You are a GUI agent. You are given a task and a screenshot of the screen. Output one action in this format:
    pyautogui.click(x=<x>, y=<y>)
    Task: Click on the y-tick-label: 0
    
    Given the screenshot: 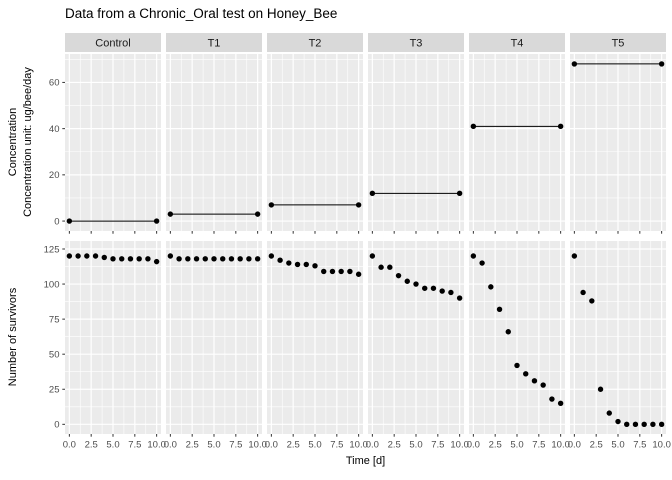 What is the action you would take?
    pyautogui.click(x=56, y=425)
    